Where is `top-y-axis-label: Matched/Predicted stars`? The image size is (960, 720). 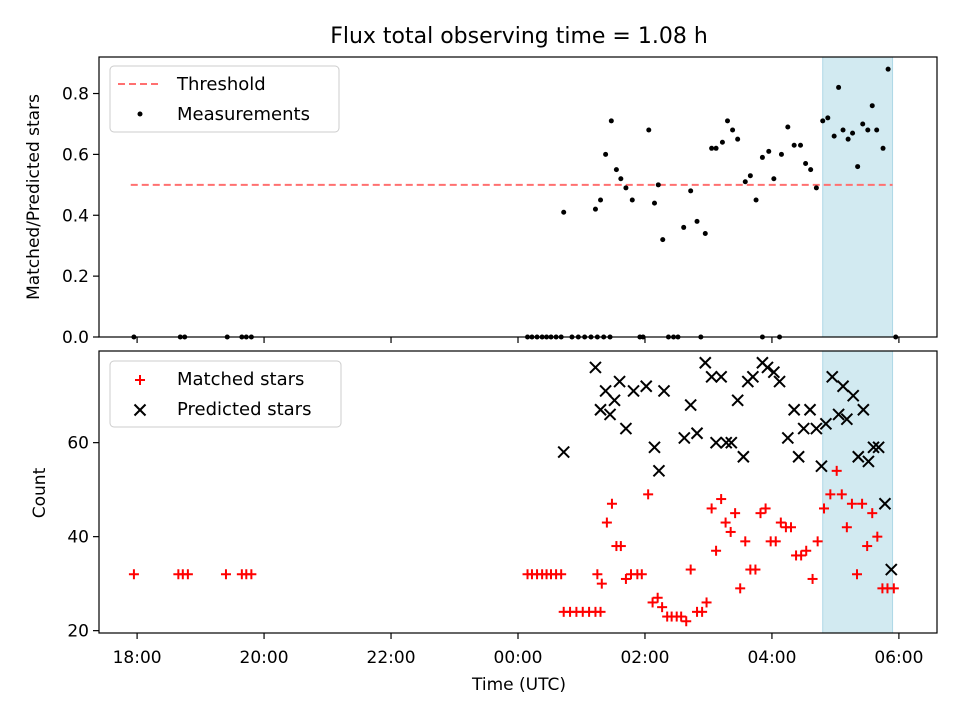 top-y-axis-label: Matched/Predicted stars is located at coordinates (34, 197).